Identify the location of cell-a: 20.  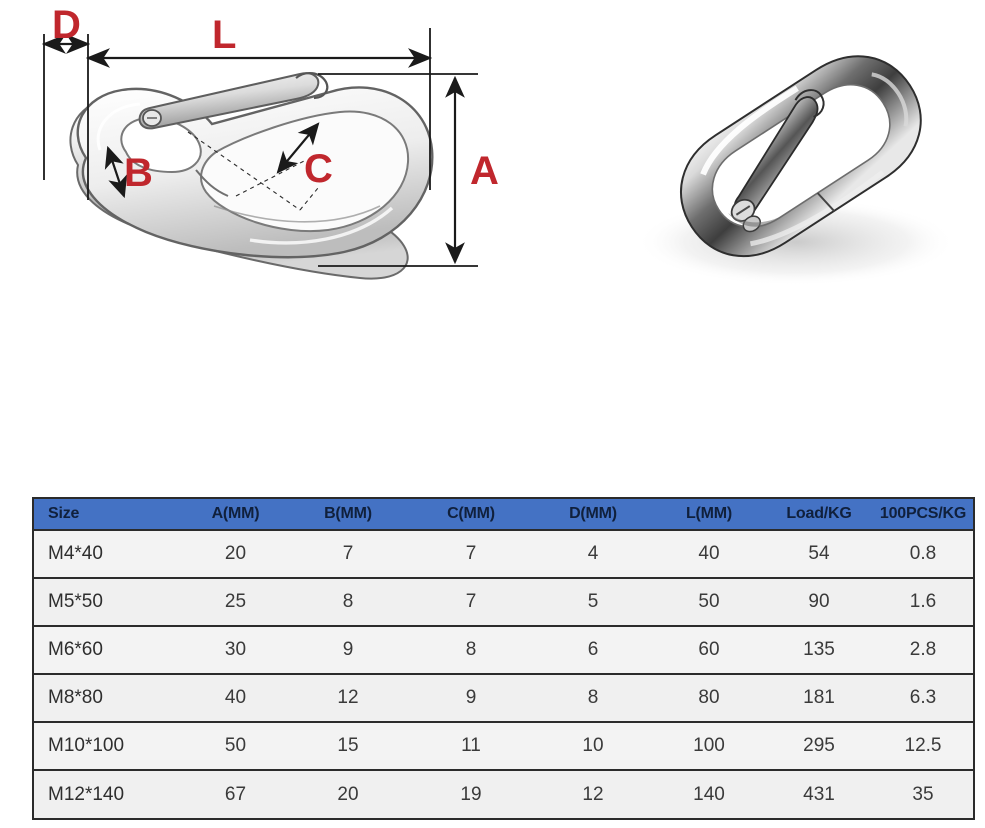
(235, 553).